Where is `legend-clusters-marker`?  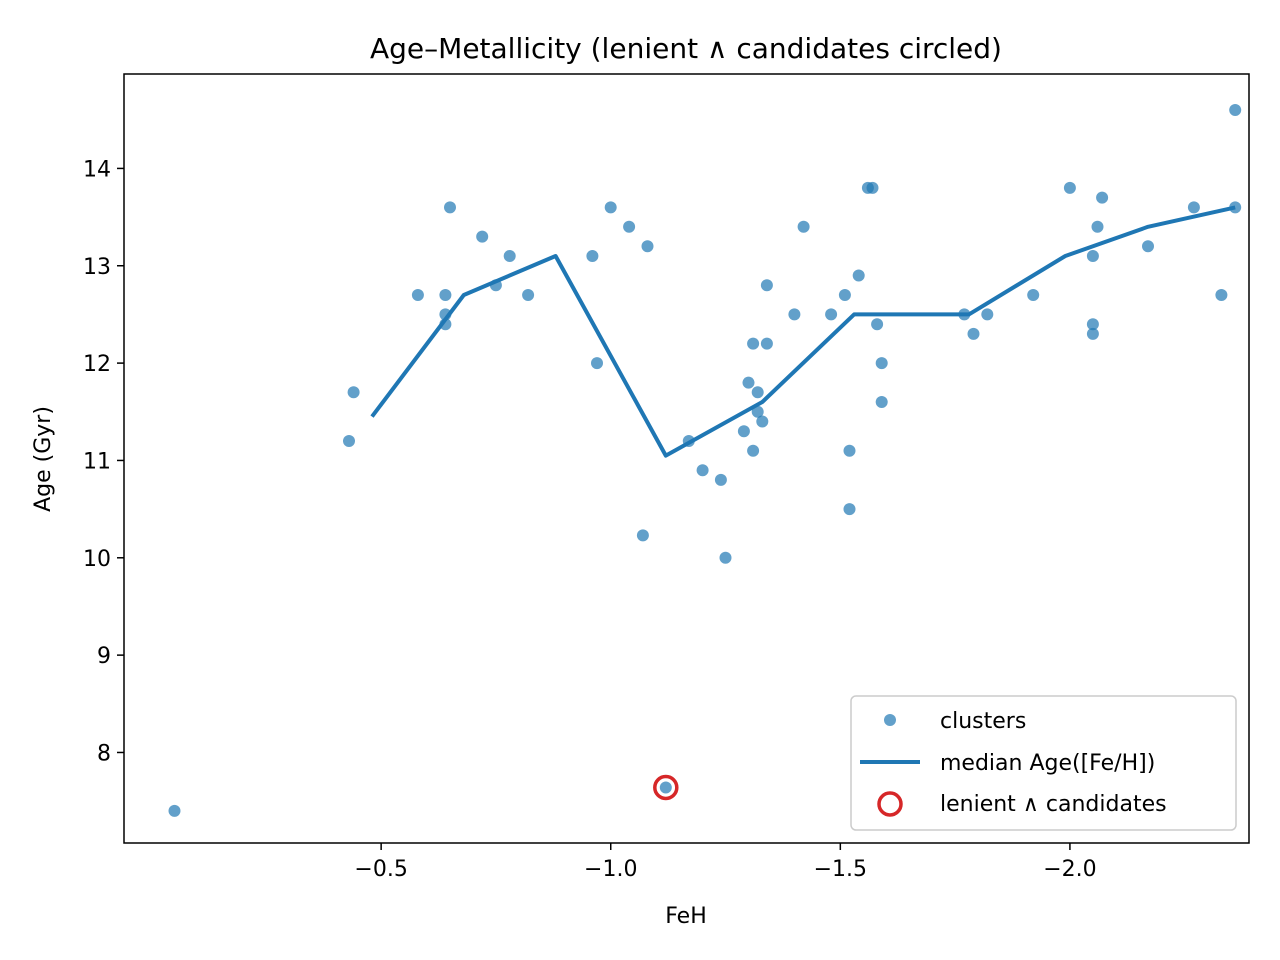 legend-clusters-marker is located at coordinates (890, 720).